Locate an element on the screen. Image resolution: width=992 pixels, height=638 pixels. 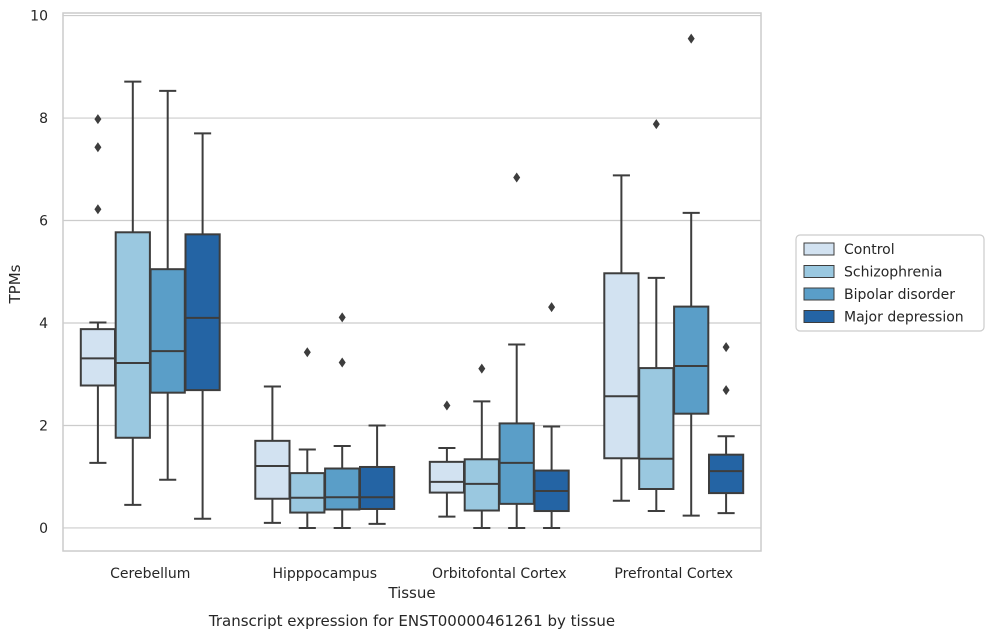
legend-label: Control is located at coordinates (869, 250).